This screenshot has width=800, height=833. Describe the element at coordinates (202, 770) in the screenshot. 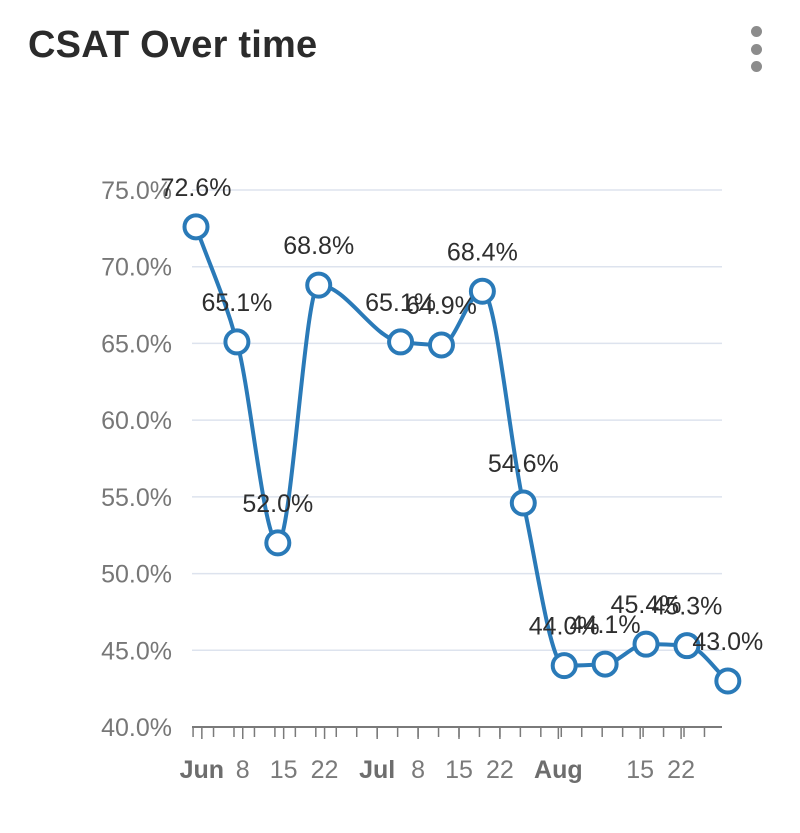

I see `x-tick-label: Jun` at that location.